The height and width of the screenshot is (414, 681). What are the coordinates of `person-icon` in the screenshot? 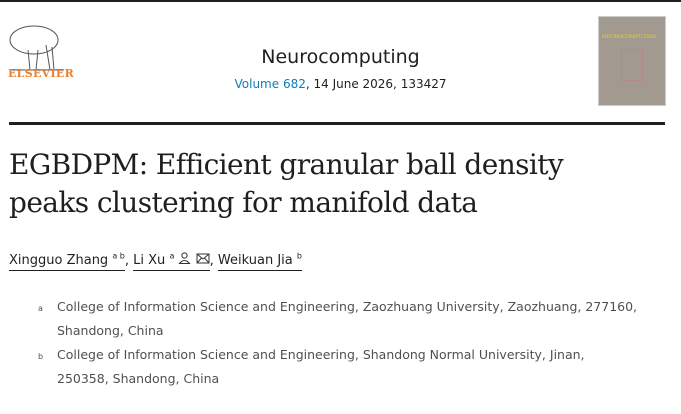 It's located at (185, 258).